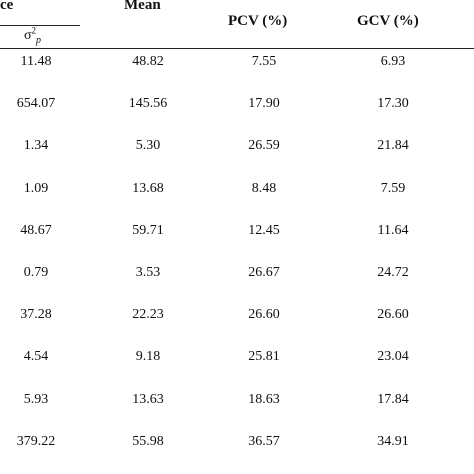 Image resolution: width=474 pixels, height=474 pixels. What do you see at coordinates (7, 6) in the screenshot?
I see `header-variance-partial: ce` at bounding box center [7, 6].